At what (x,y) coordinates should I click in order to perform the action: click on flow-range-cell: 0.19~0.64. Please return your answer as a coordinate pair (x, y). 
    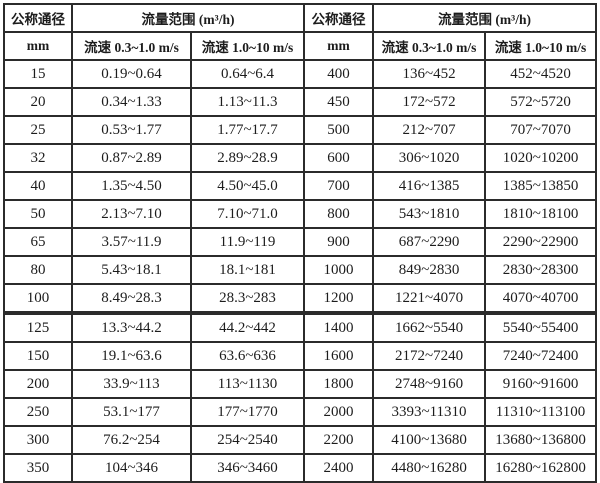
    Looking at the image, I should click on (131, 74).